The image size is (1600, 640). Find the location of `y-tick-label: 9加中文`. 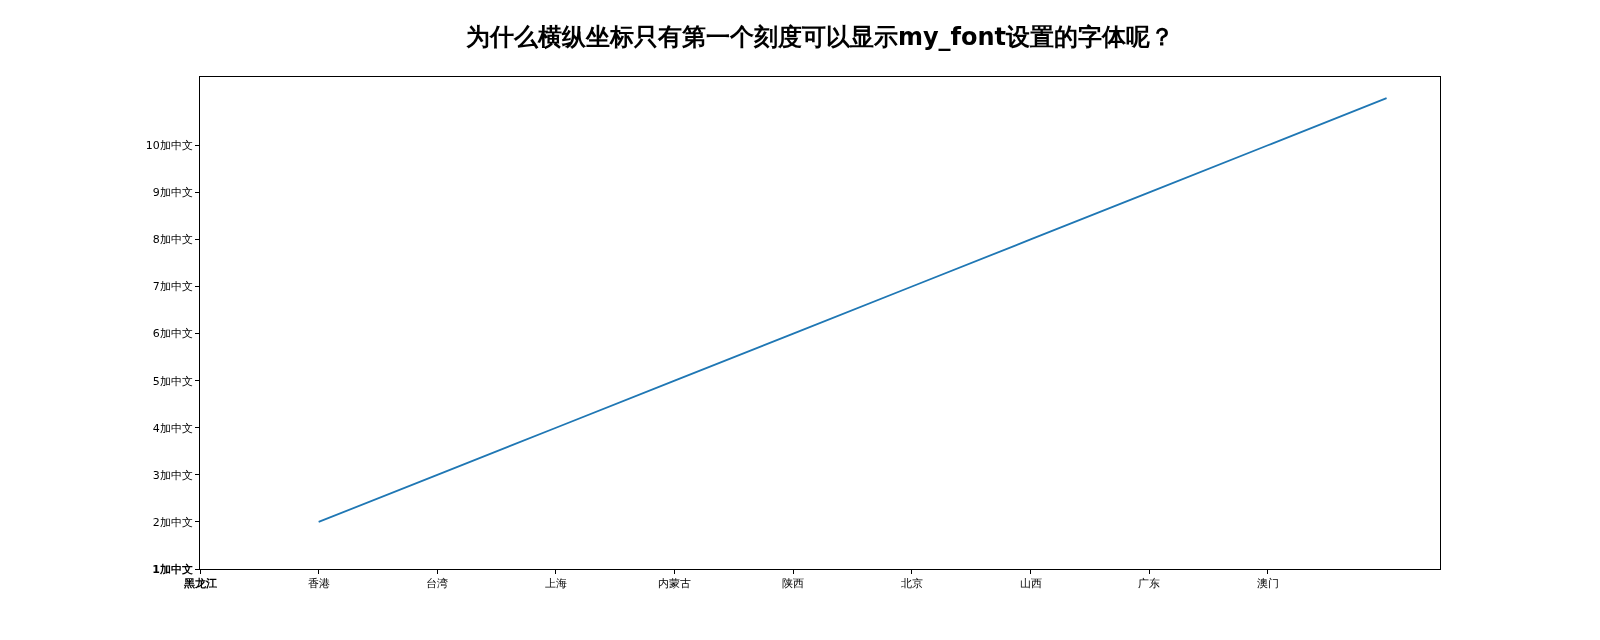

y-tick-label: 9加中文 is located at coordinates (172, 193).